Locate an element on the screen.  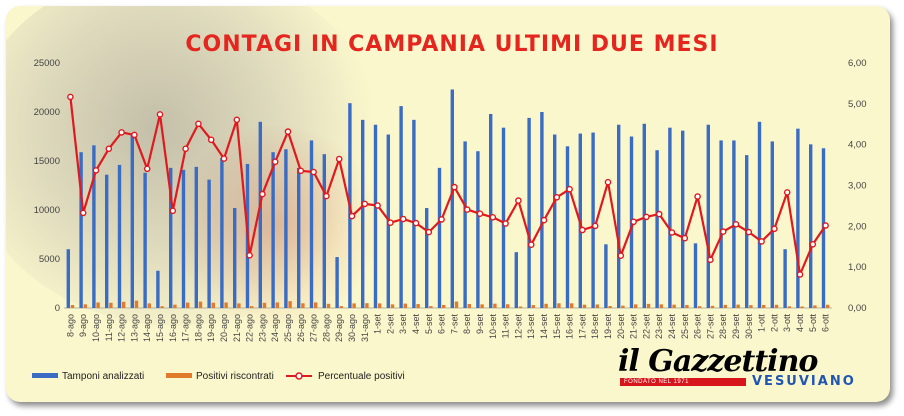
x-tick-label: 11-set is located at coordinates (506, 326).